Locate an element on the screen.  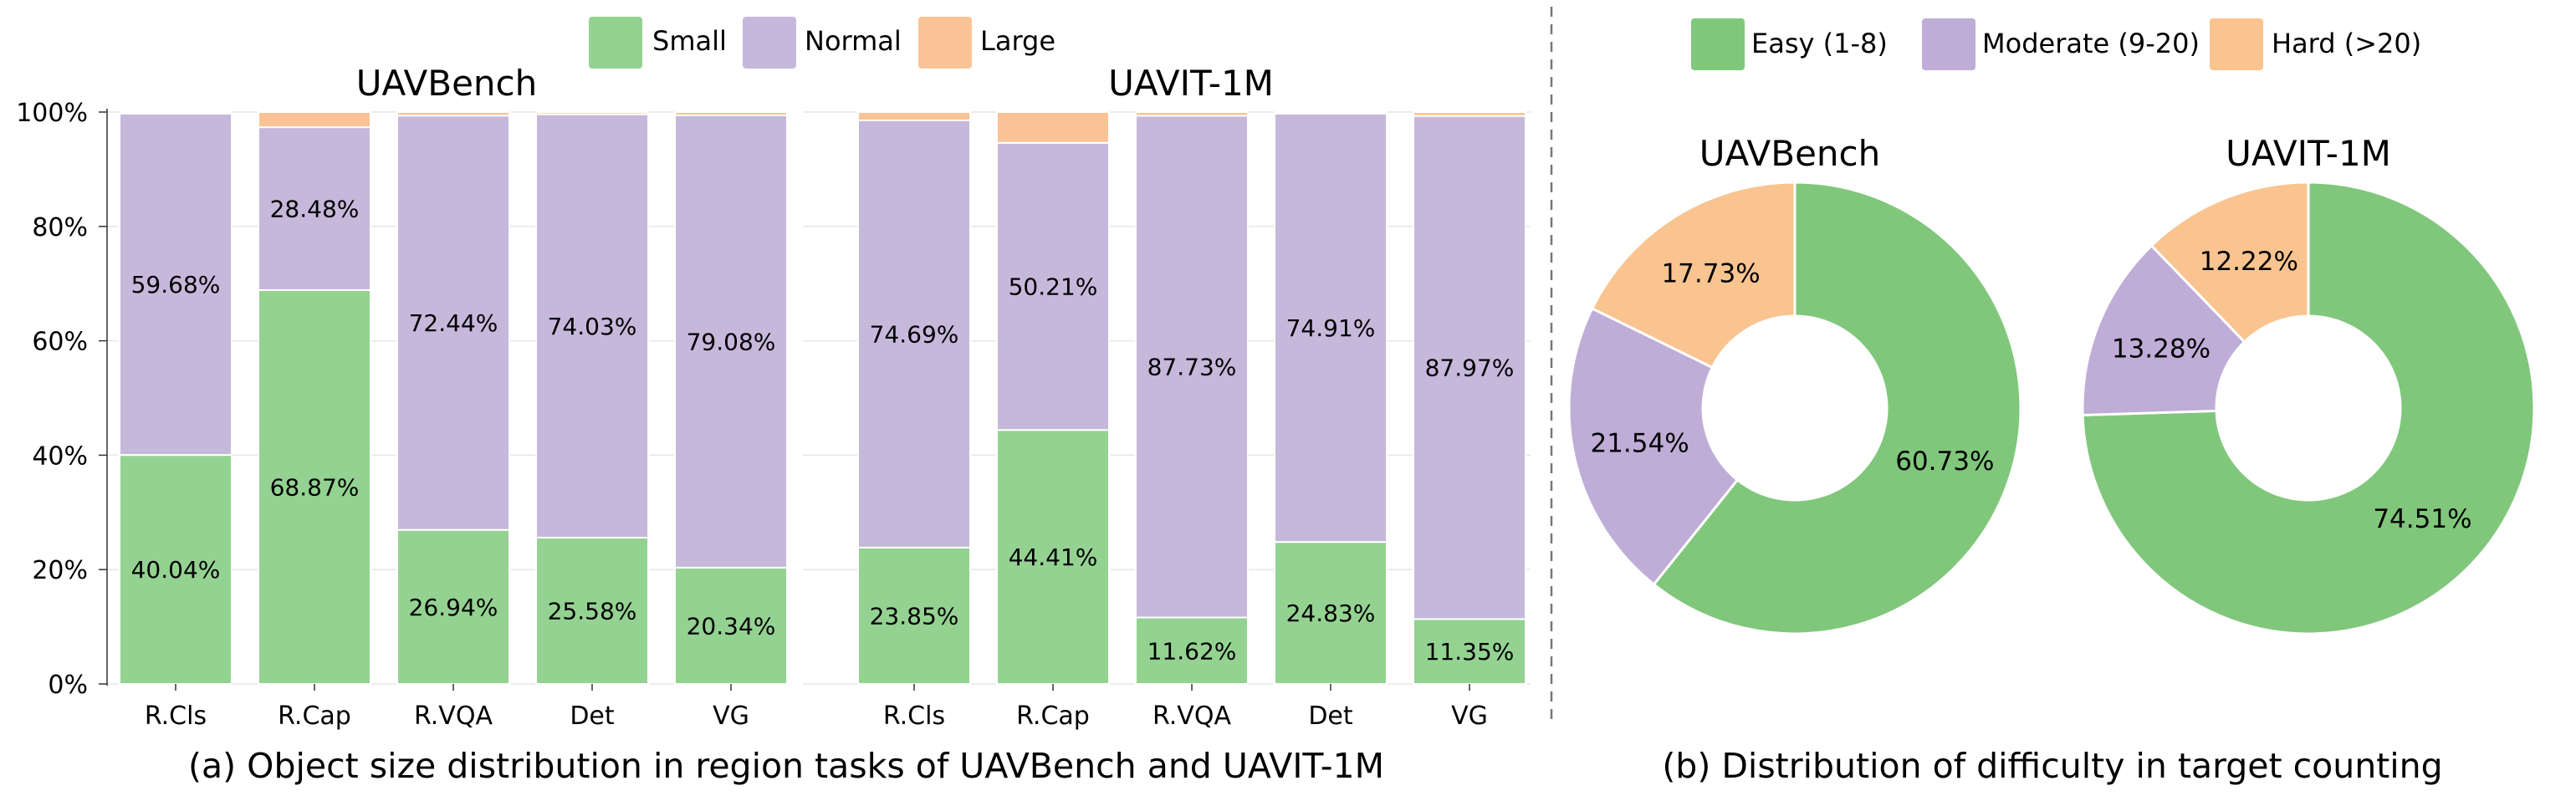
legend-swatch-normal is located at coordinates (769, 43).